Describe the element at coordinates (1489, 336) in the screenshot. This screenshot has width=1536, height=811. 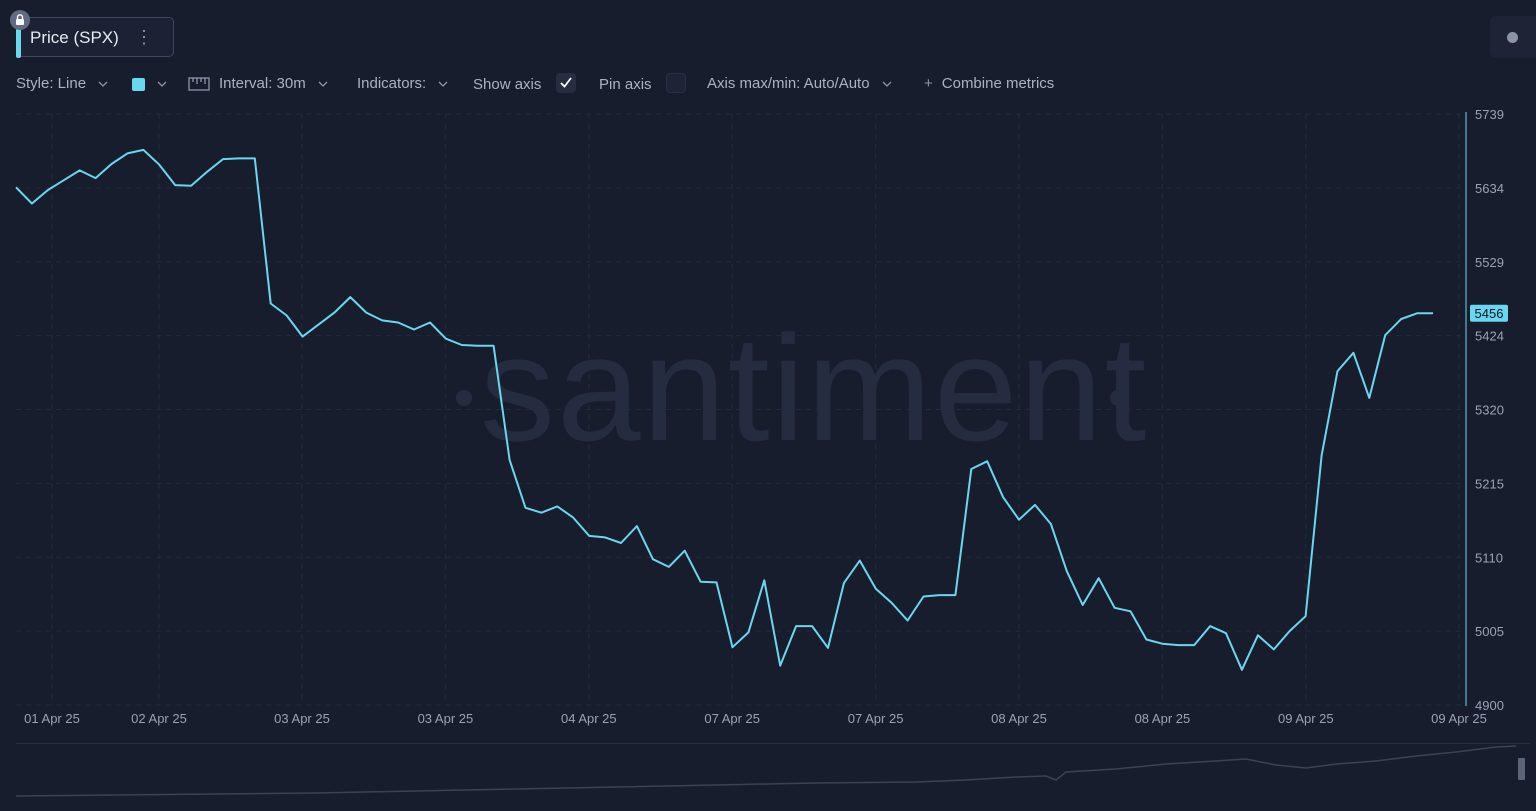
I see `y-tick-label: 5424` at that location.